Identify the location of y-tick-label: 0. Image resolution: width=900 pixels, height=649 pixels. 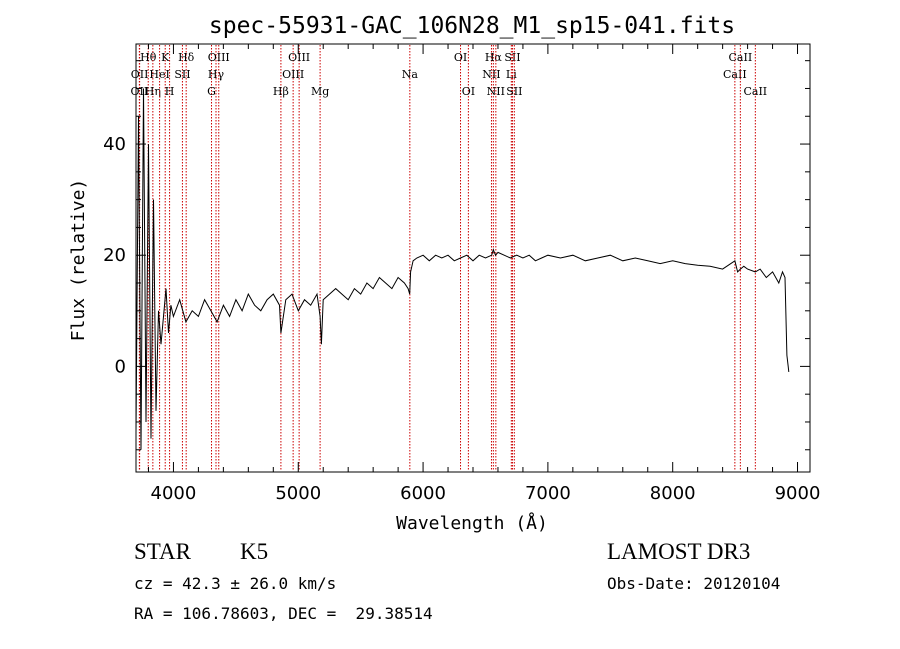
(120, 366).